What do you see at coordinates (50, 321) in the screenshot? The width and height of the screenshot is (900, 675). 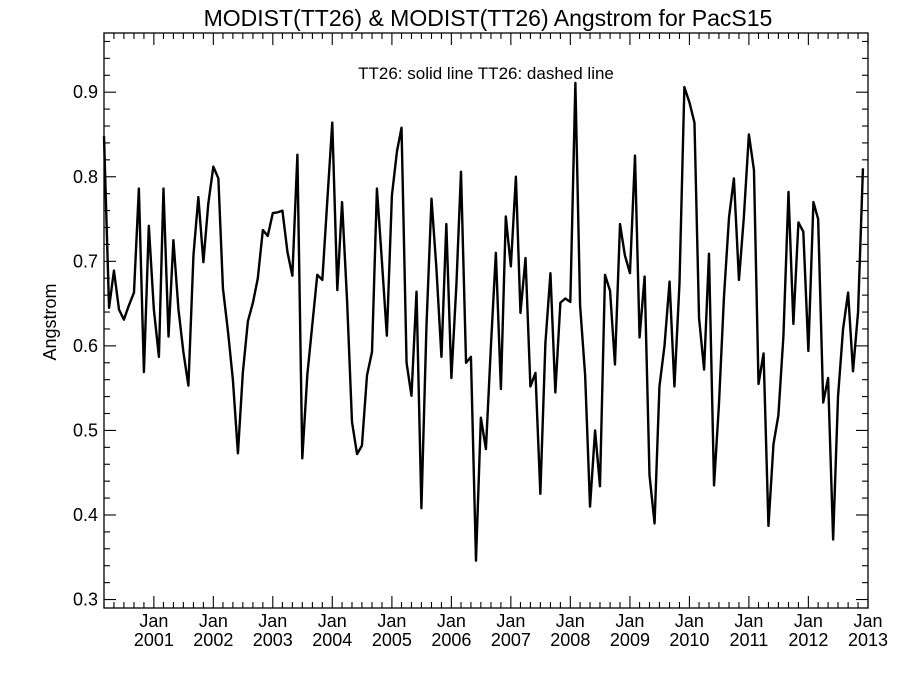 I see `y-axis-label: Angstrom` at bounding box center [50, 321].